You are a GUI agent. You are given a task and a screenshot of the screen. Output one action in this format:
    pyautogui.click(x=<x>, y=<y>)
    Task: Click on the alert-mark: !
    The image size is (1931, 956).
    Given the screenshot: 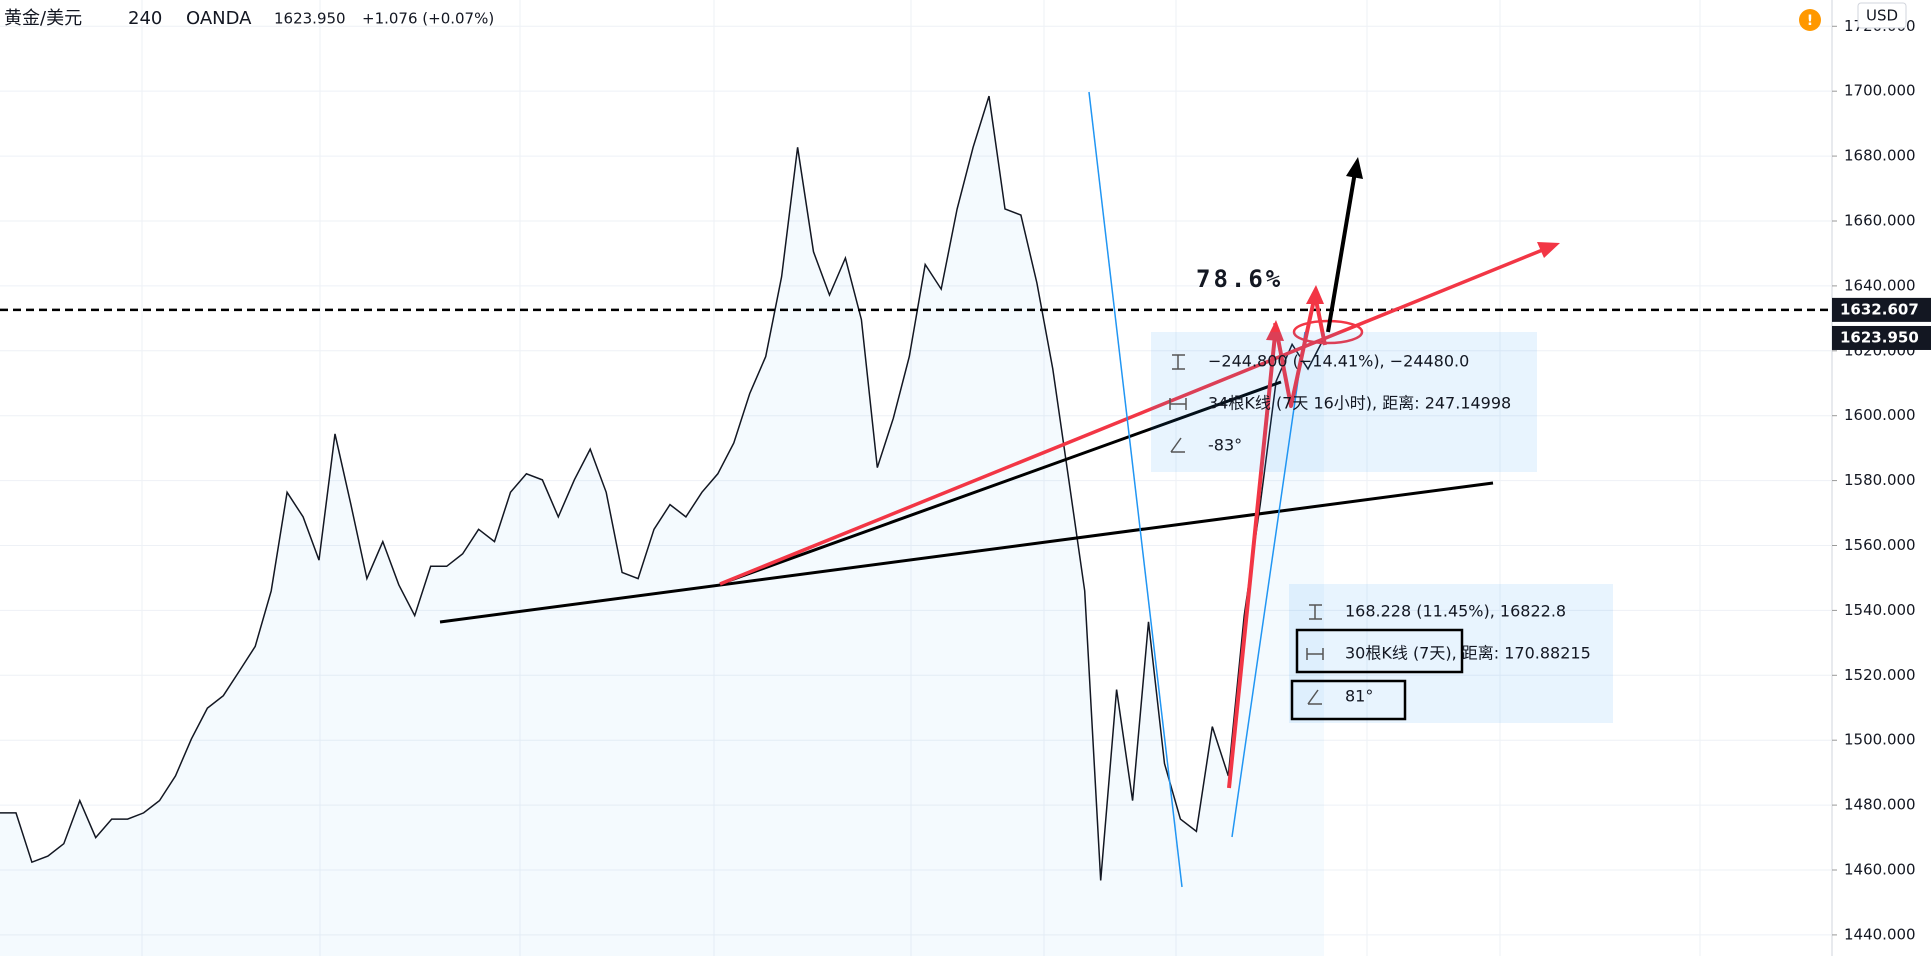 What is the action you would take?
    pyautogui.click(x=1810, y=21)
    